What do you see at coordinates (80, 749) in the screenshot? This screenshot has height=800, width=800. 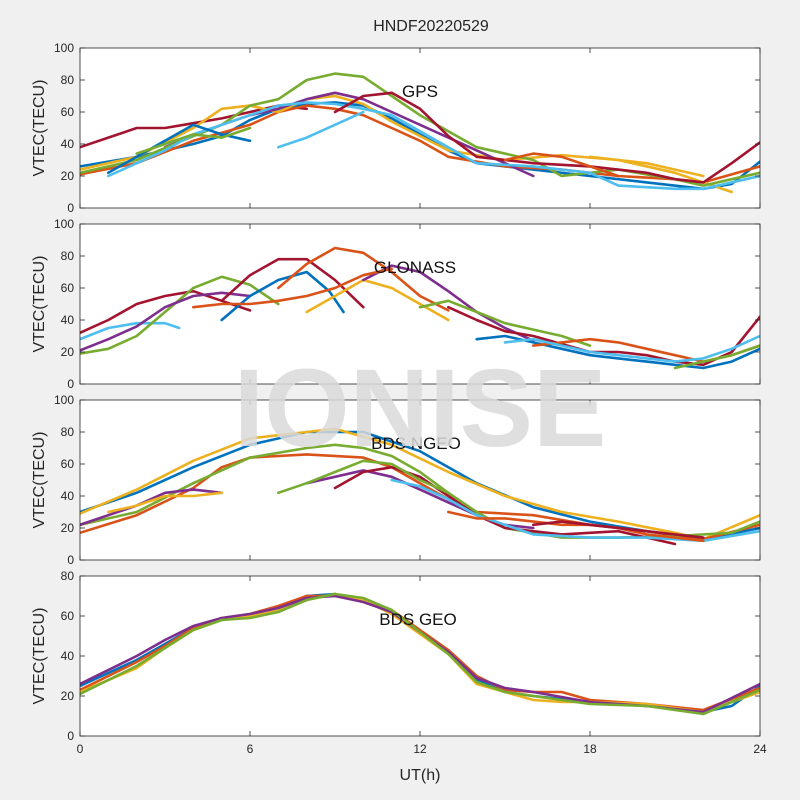 I see `x-tick-label: 0` at bounding box center [80, 749].